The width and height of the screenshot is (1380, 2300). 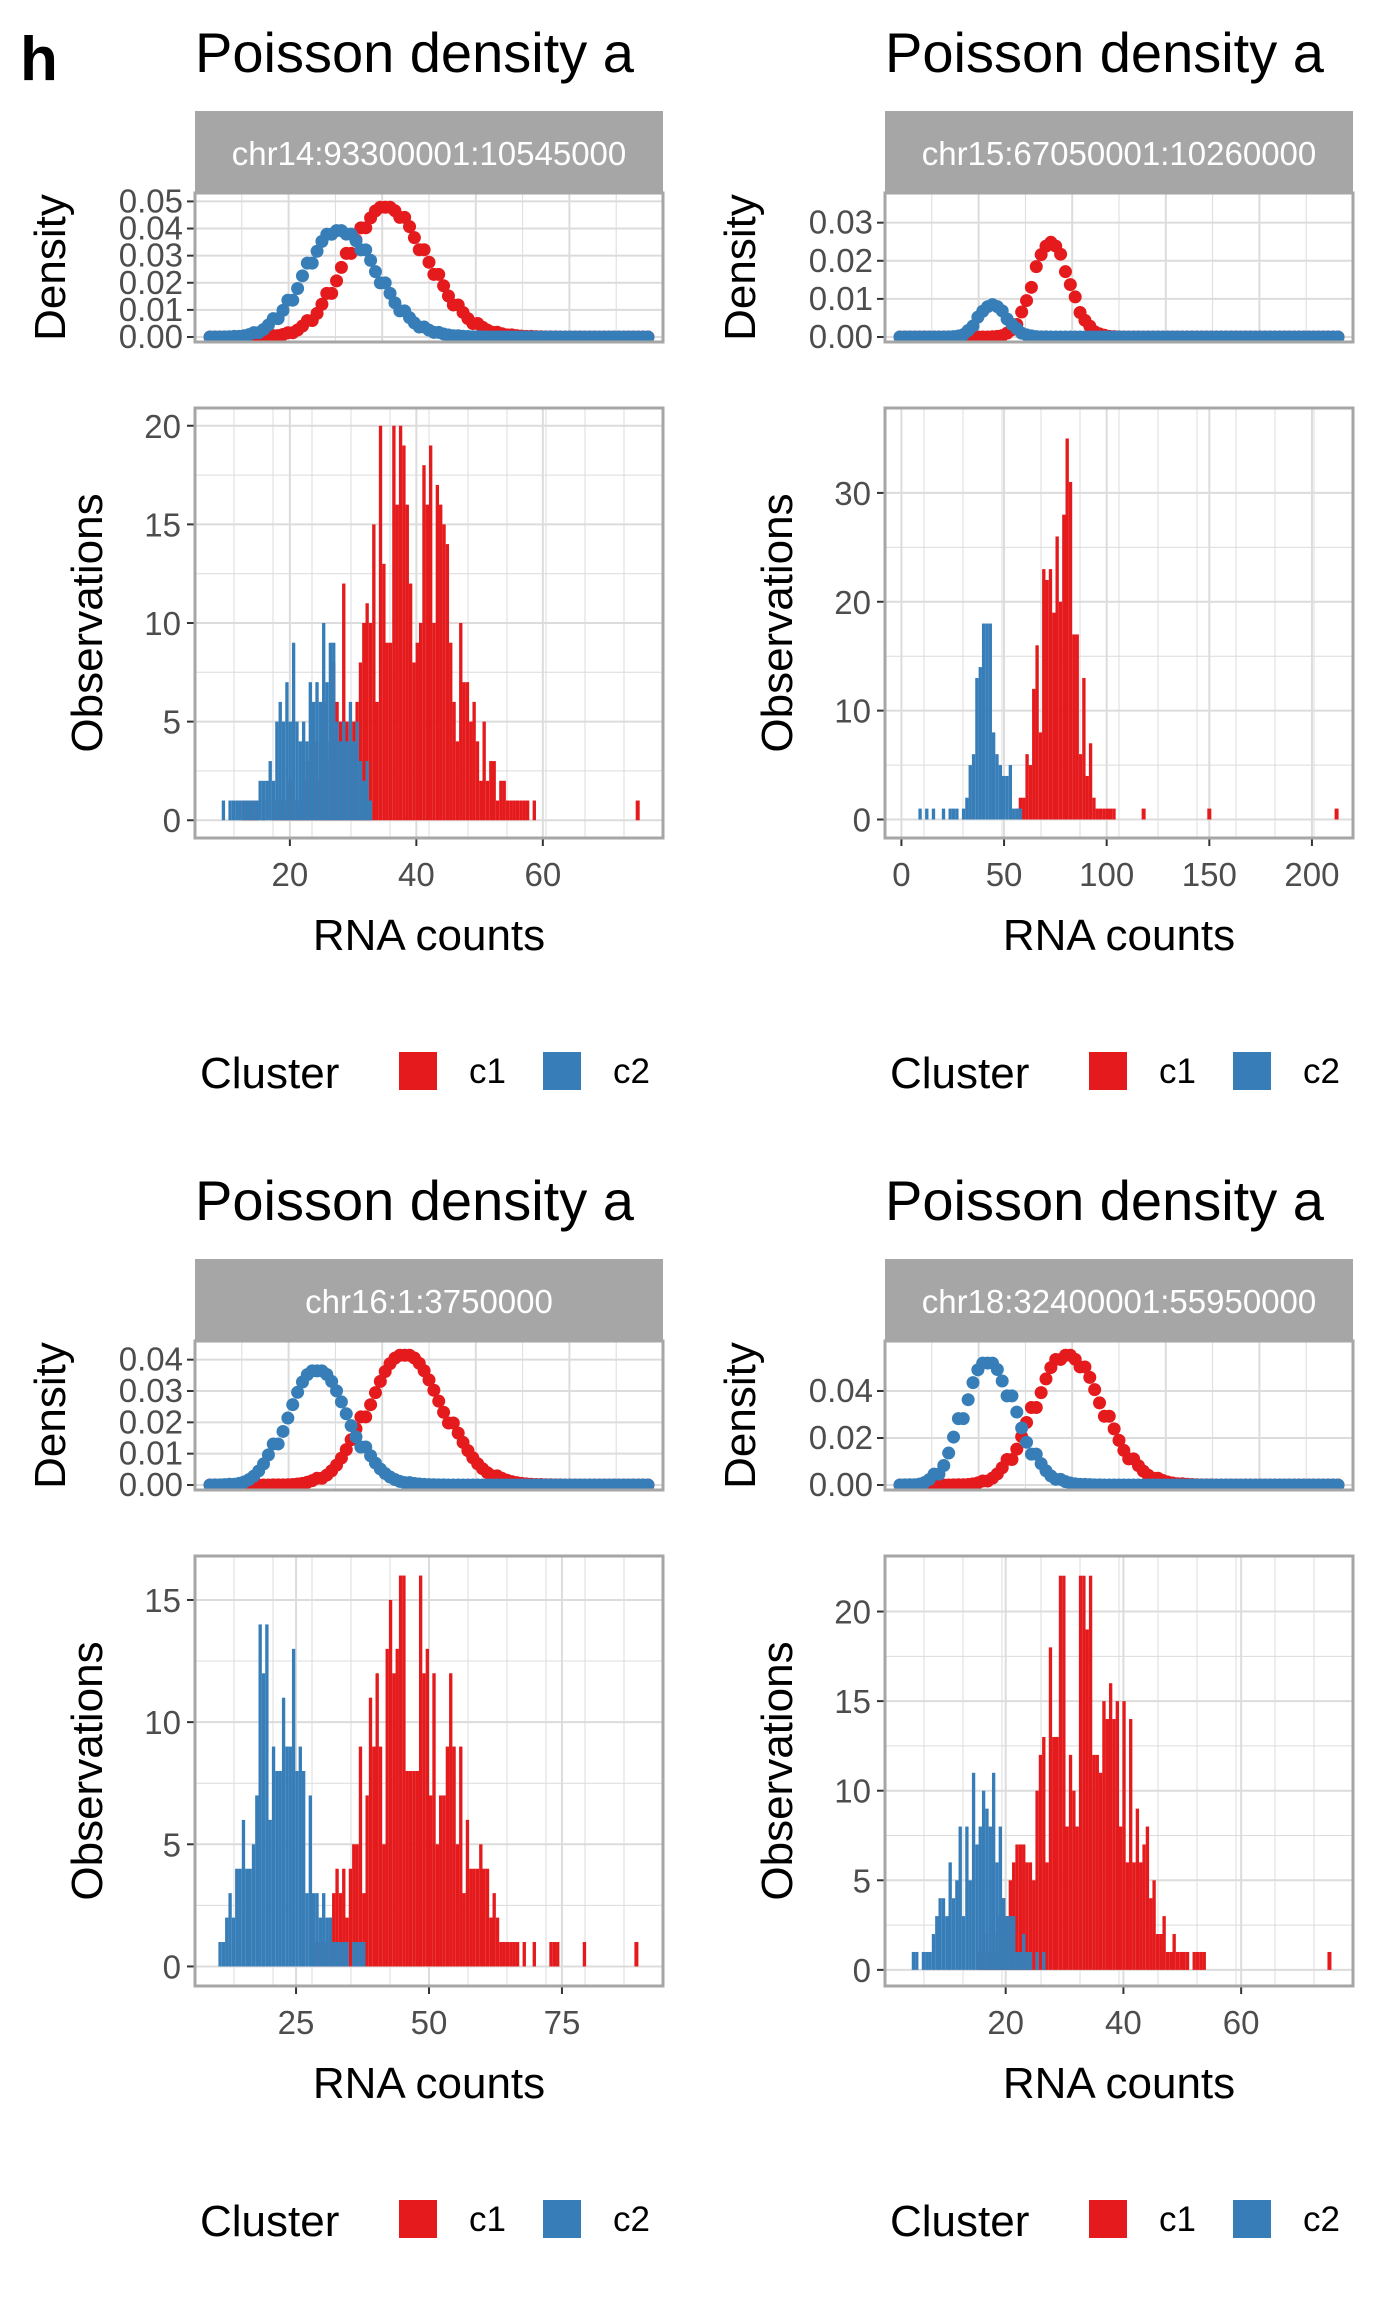 What do you see at coordinates (87, 622) in the screenshot?
I see `hist-ylabel: Observations` at bounding box center [87, 622].